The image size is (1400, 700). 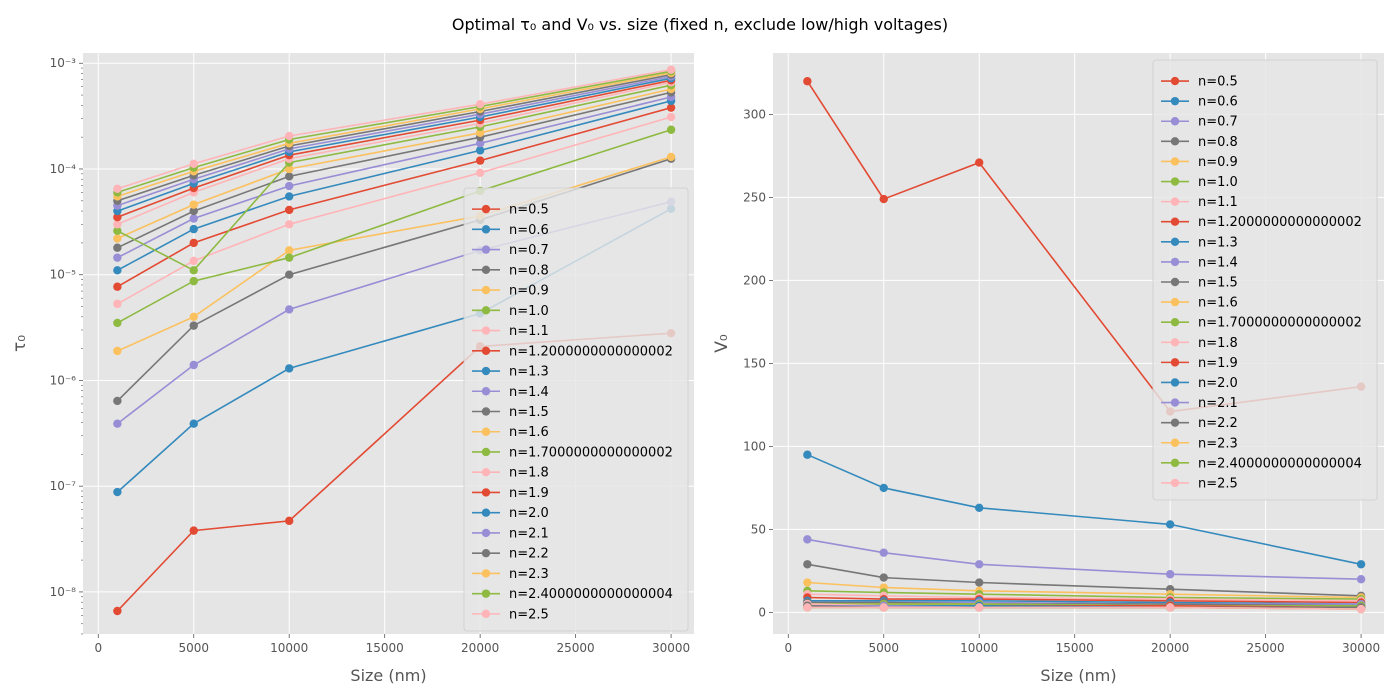 I want to click on x-tick-label: 25000, so click(x=1266, y=648).